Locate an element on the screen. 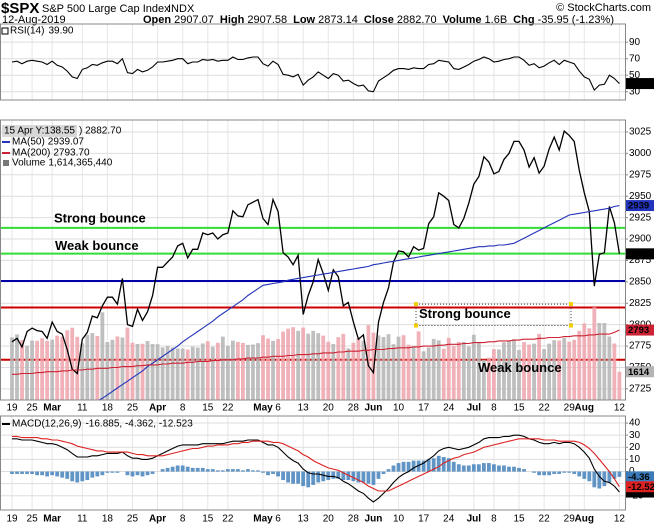 This screenshot has width=654, height=526. macd-legend-name: MACD(12,26,9) is located at coordinates (46, 424).